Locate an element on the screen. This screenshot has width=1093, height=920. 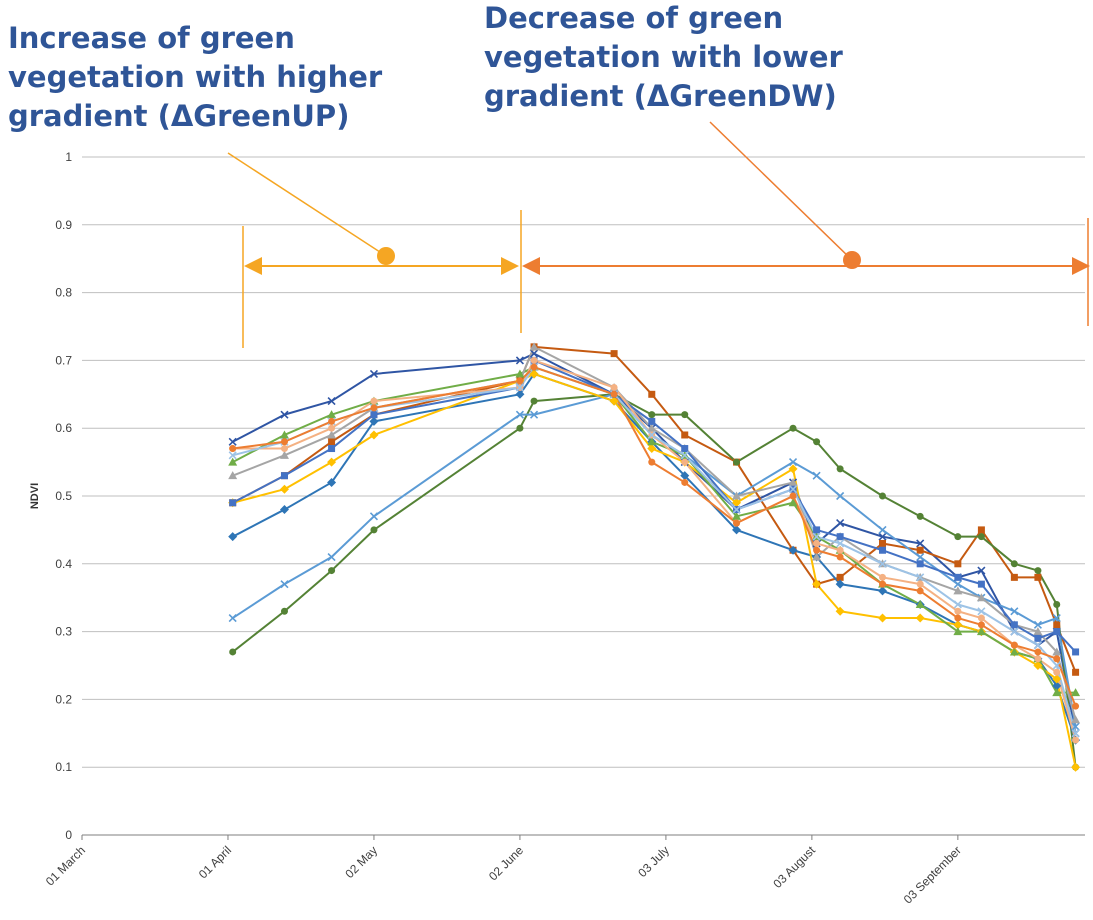
x-tick-label: 02 May is located at coordinates (361, 862).